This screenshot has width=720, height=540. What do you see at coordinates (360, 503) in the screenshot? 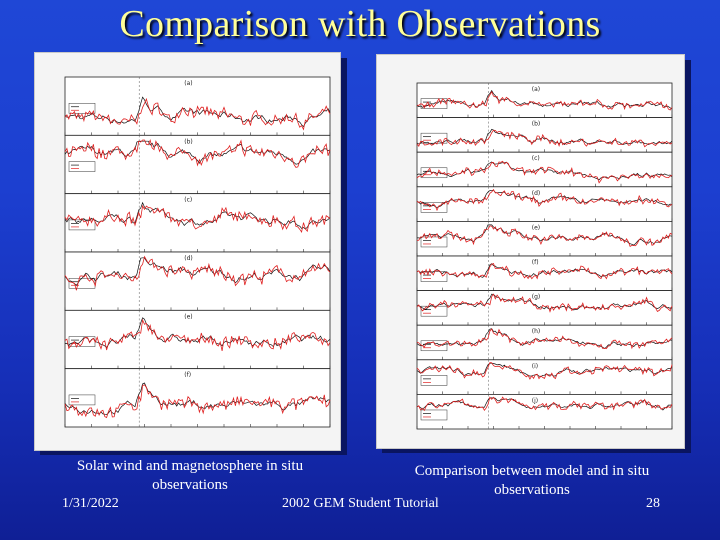
I see `footer-center: 2002 GEM Student Tutorial` at bounding box center [360, 503].